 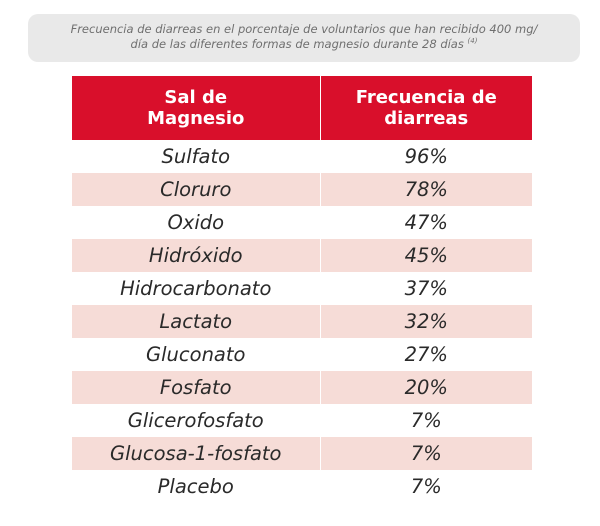 What do you see at coordinates (425, 222) in the screenshot?
I see `diarrhea-frequency-cell: 47%` at bounding box center [425, 222].